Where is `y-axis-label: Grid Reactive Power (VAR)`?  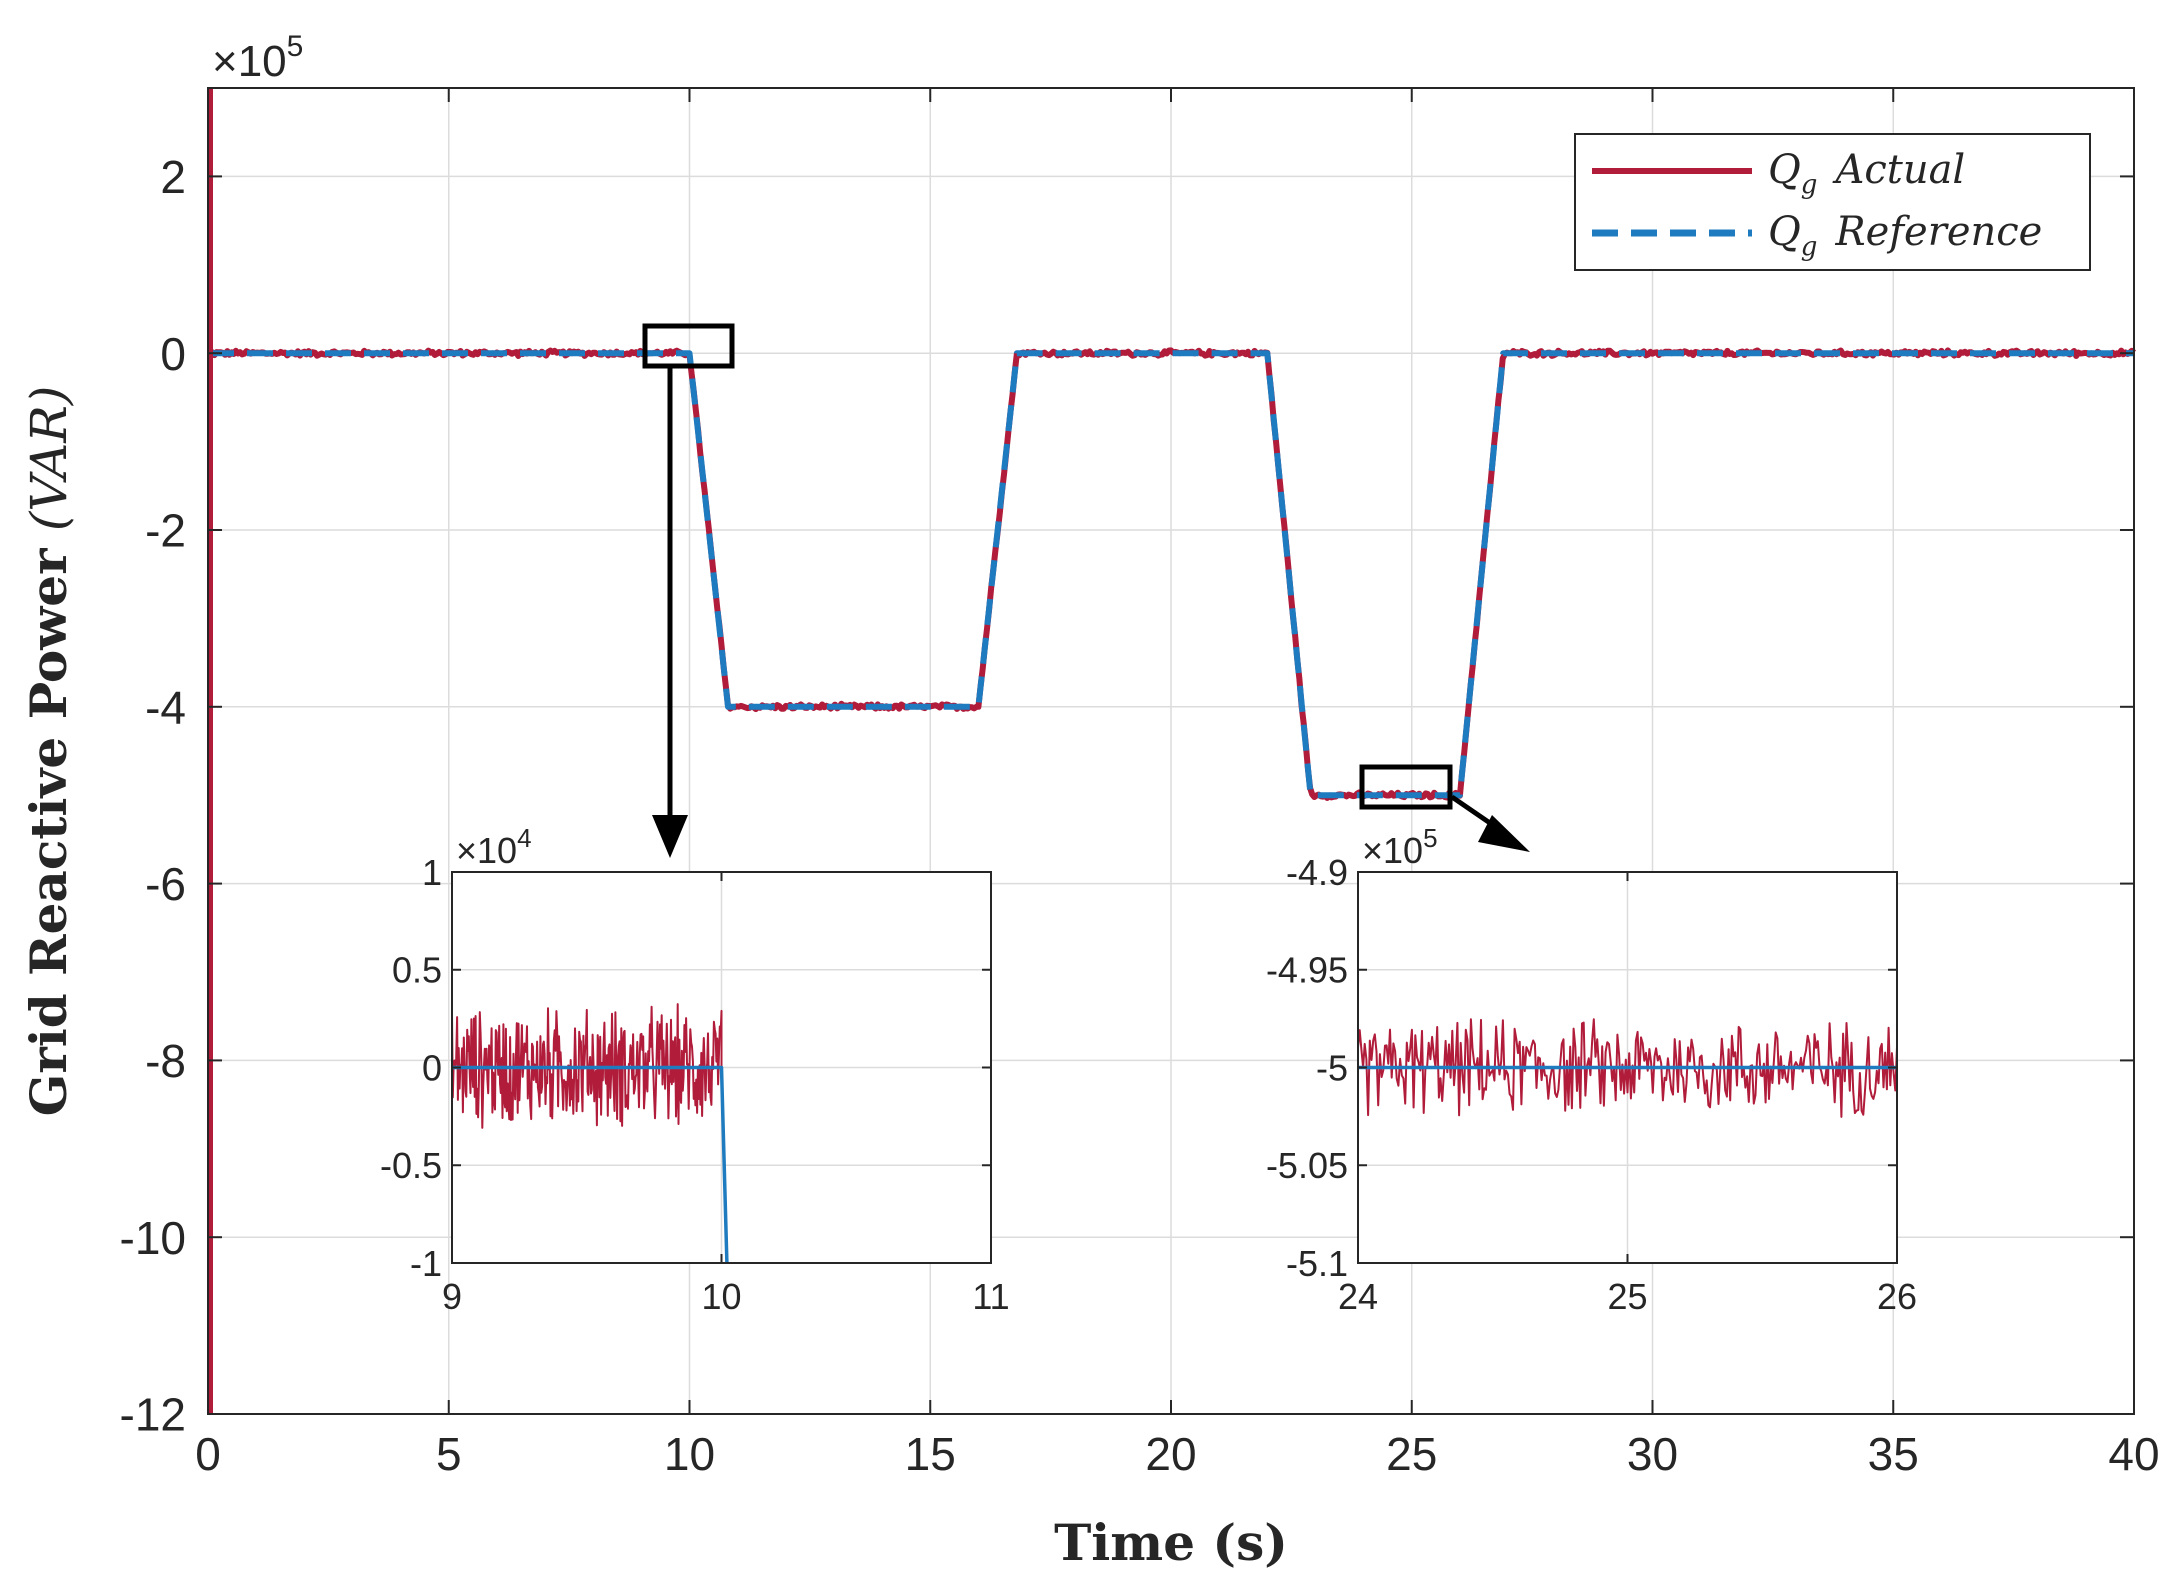 y-axis-label: Grid Reactive Power (VAR) is located at coordinates (48, 751).